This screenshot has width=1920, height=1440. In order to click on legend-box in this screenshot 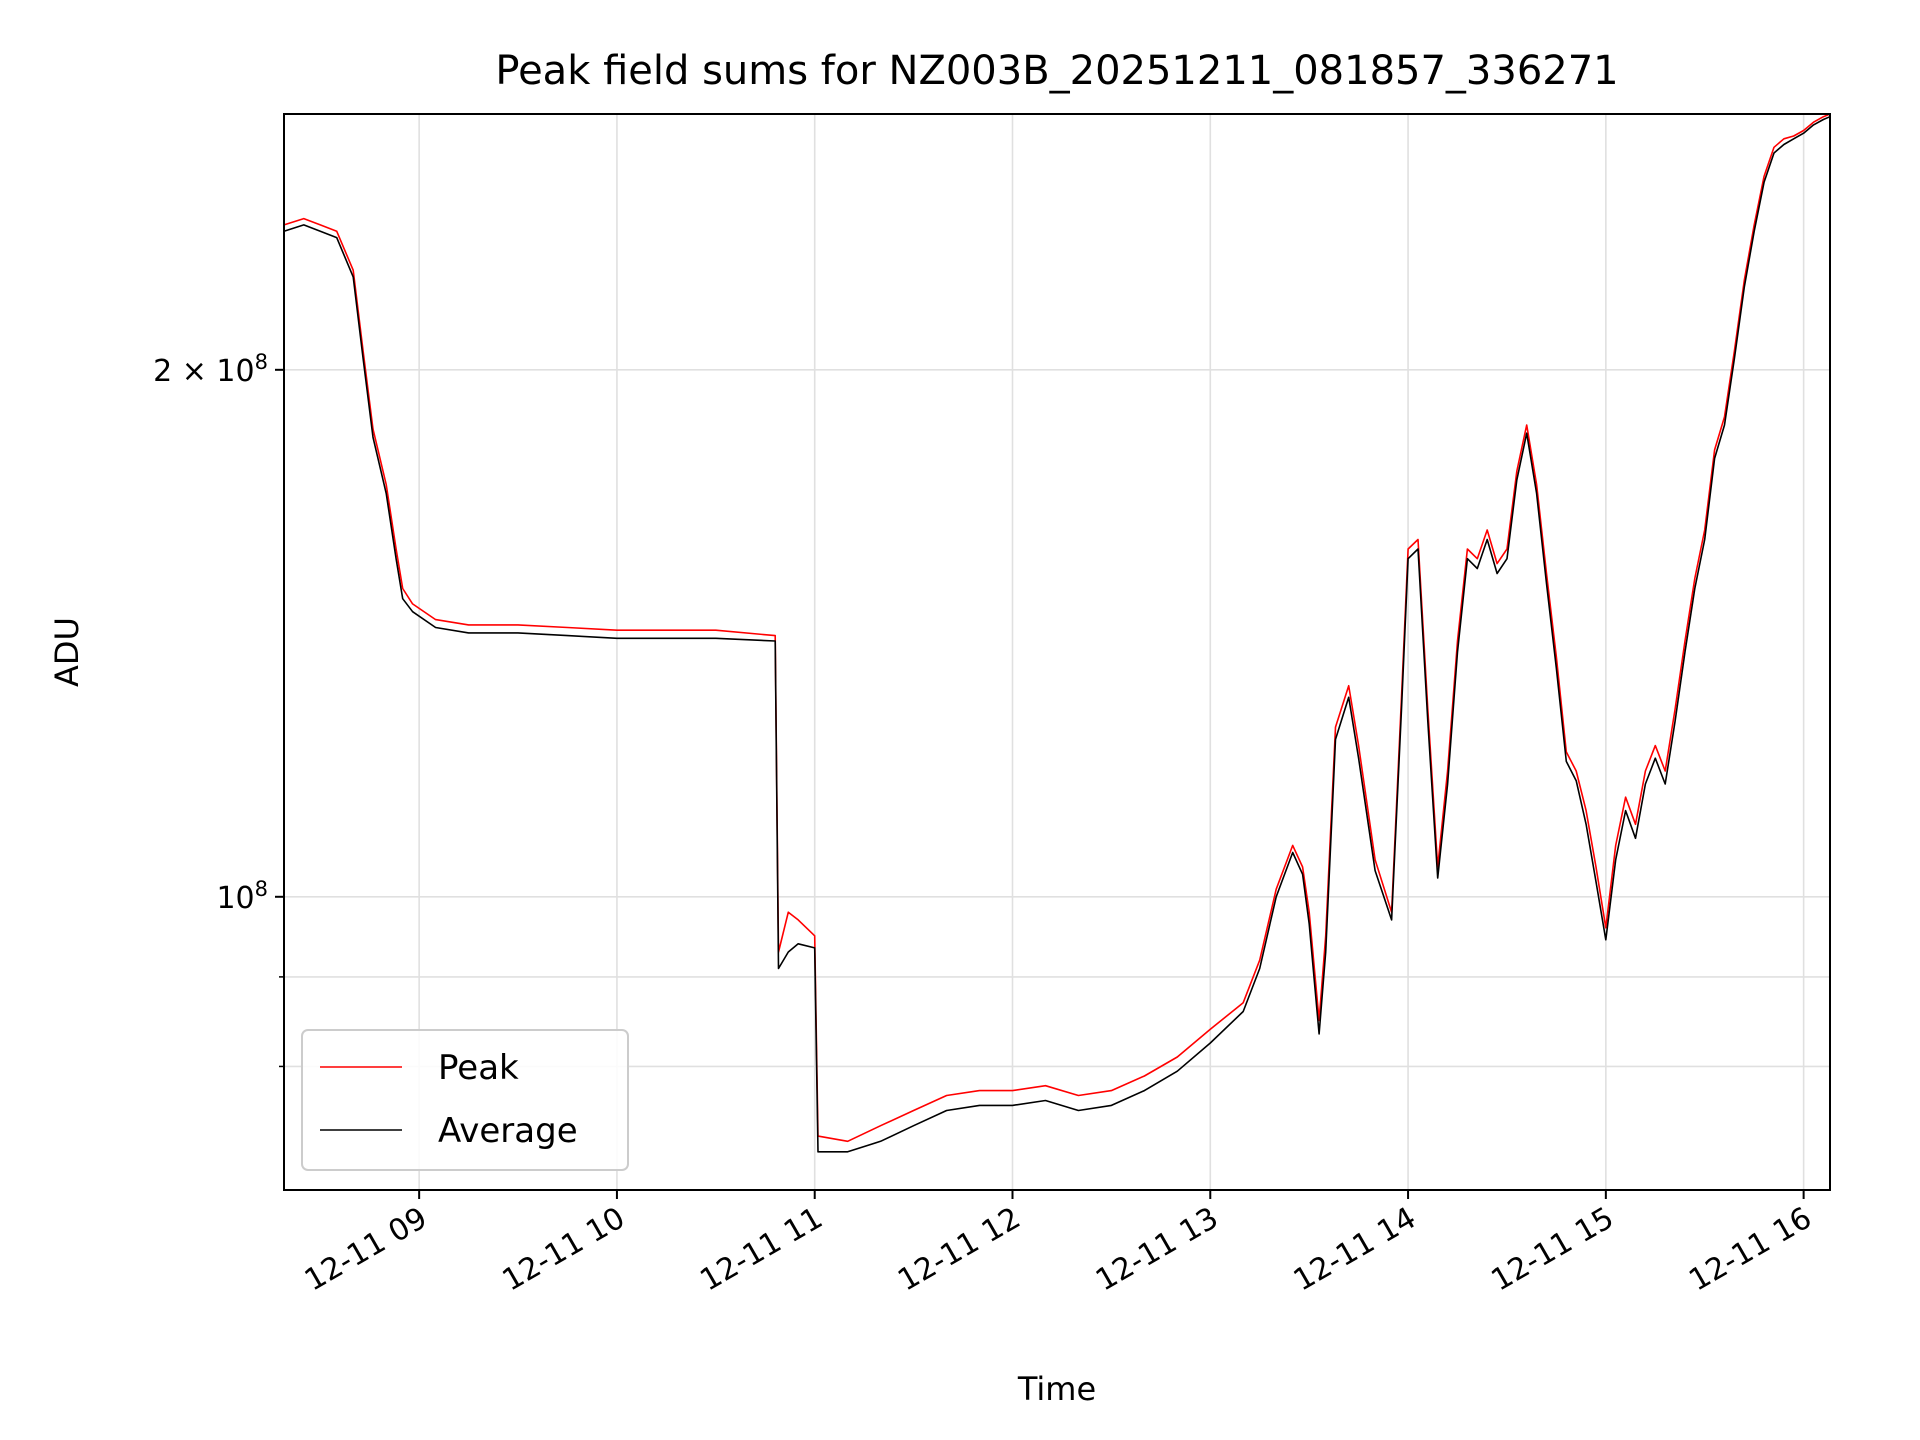, I will do `click(465, 1100)`.